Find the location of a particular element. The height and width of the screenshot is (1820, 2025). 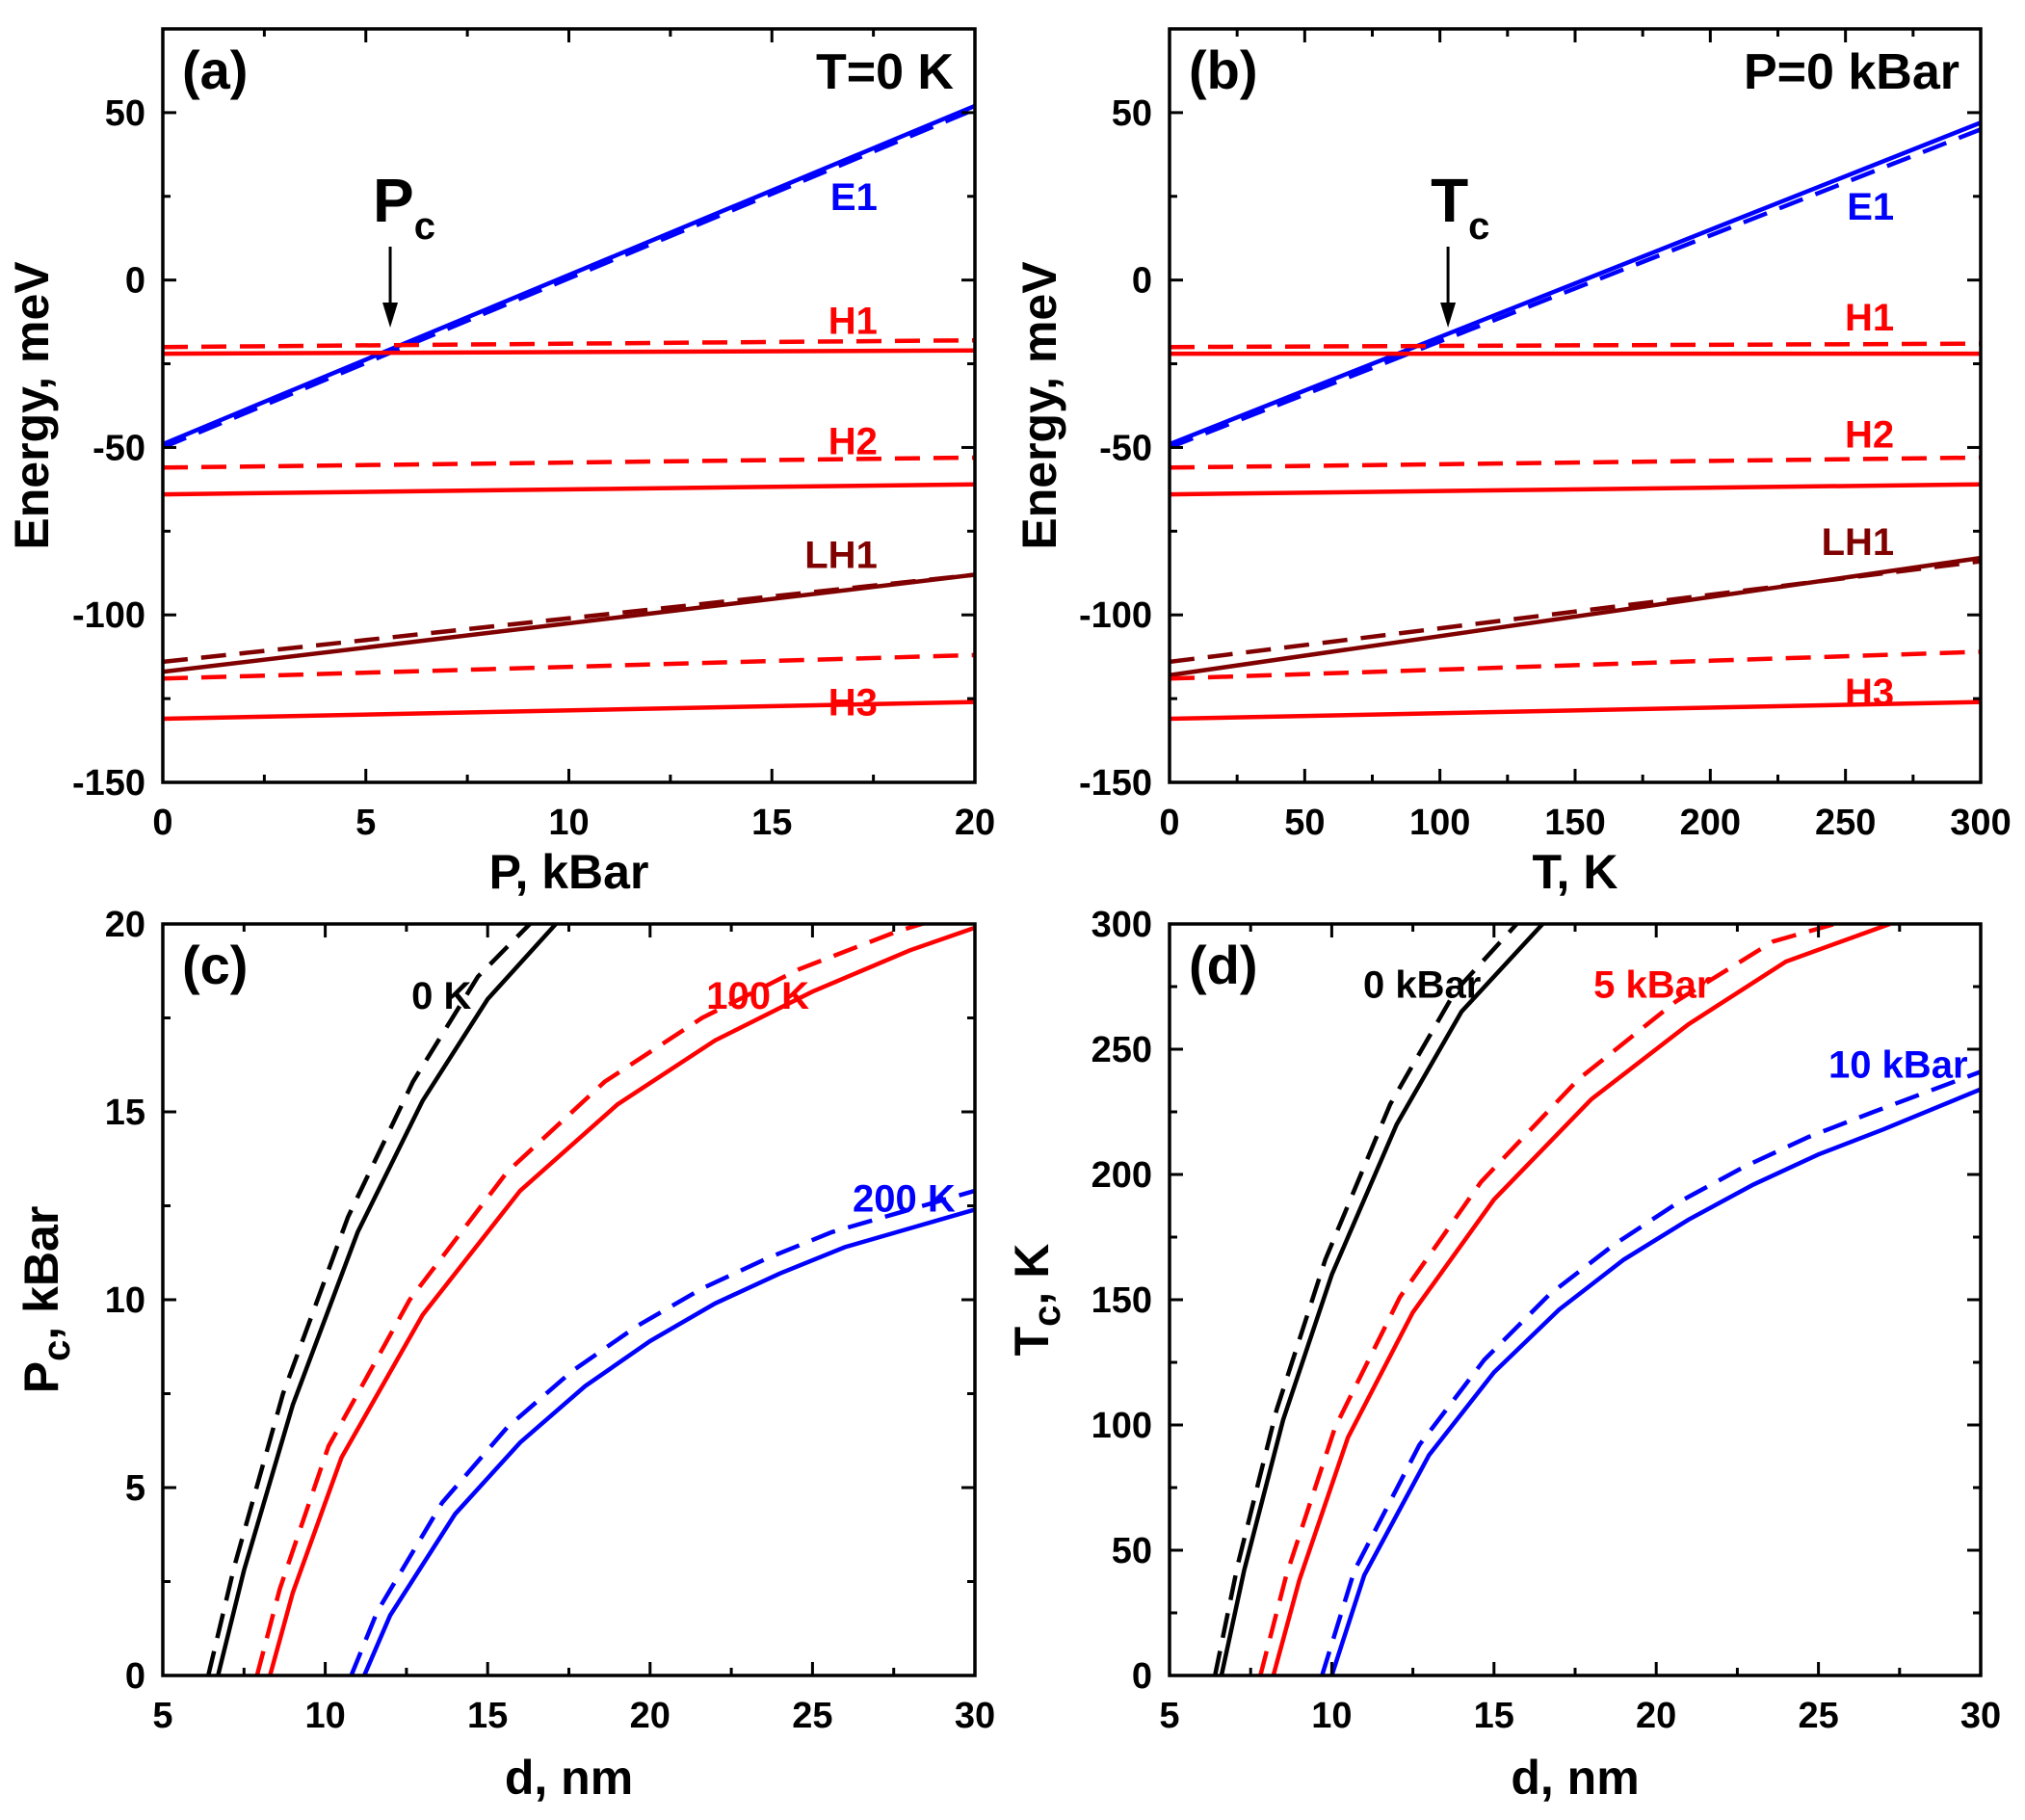

y-tick-label: 5 is located at coordinates (135, 1488).